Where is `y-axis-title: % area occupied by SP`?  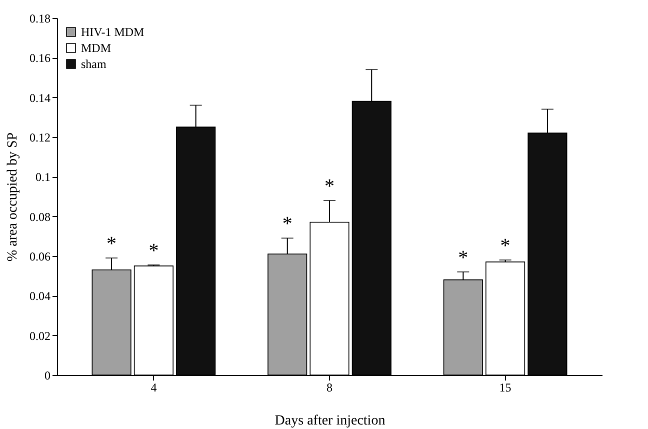
y-axis-title: % area occupied by SP is located at coordinates (13, 197).